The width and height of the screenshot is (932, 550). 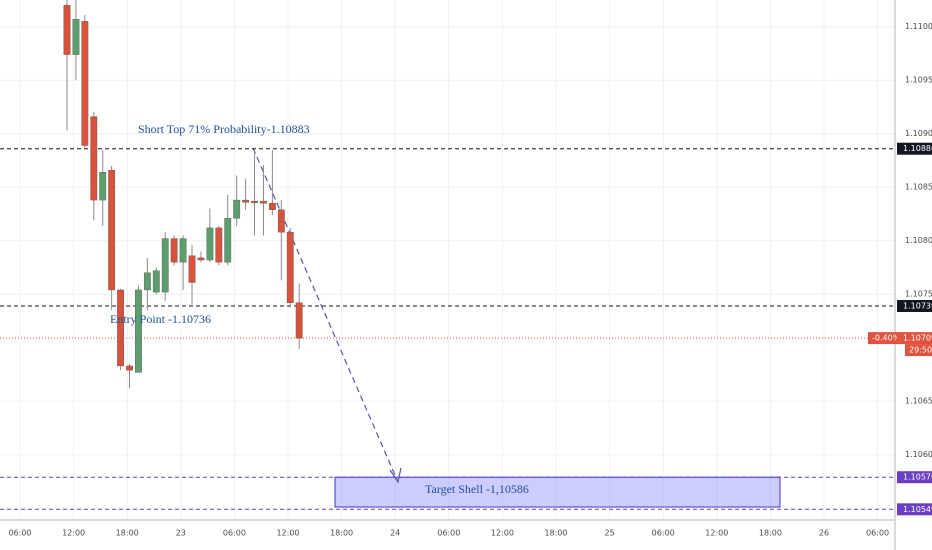 What do you see at coordinates (610, 533) in the screenshot?
I see `x-tick-label: 25` at bounding box center [610, 533].